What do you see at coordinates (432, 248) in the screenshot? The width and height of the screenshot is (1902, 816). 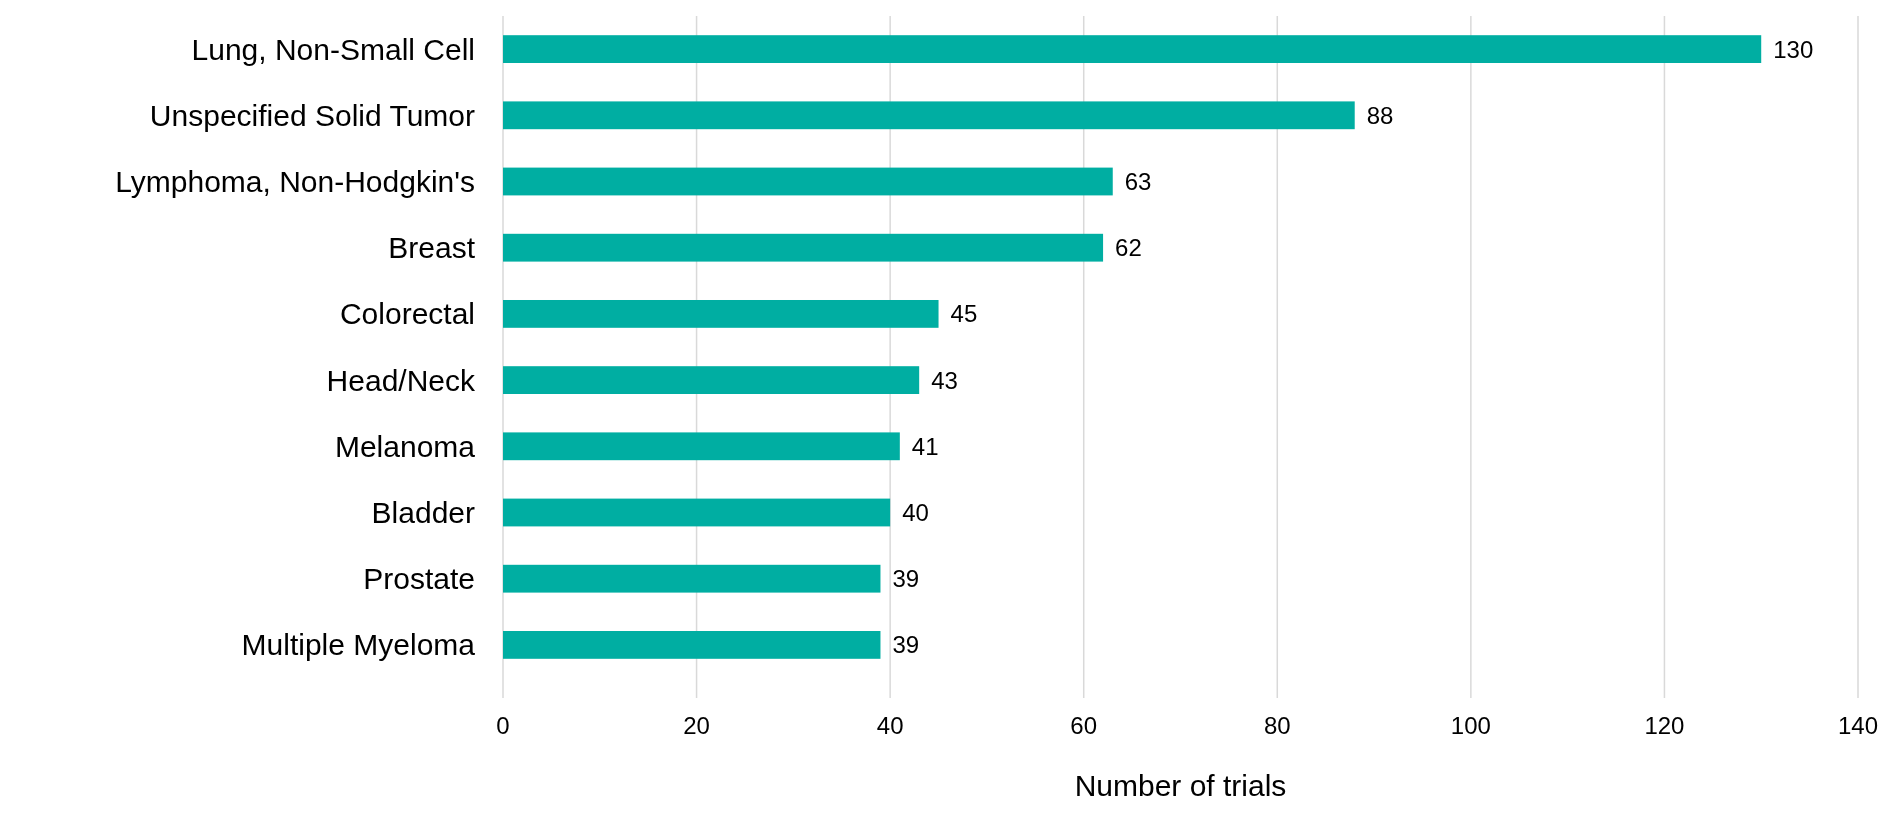 I see `y-tick-label: Breast` at bounding box center [432, 248].